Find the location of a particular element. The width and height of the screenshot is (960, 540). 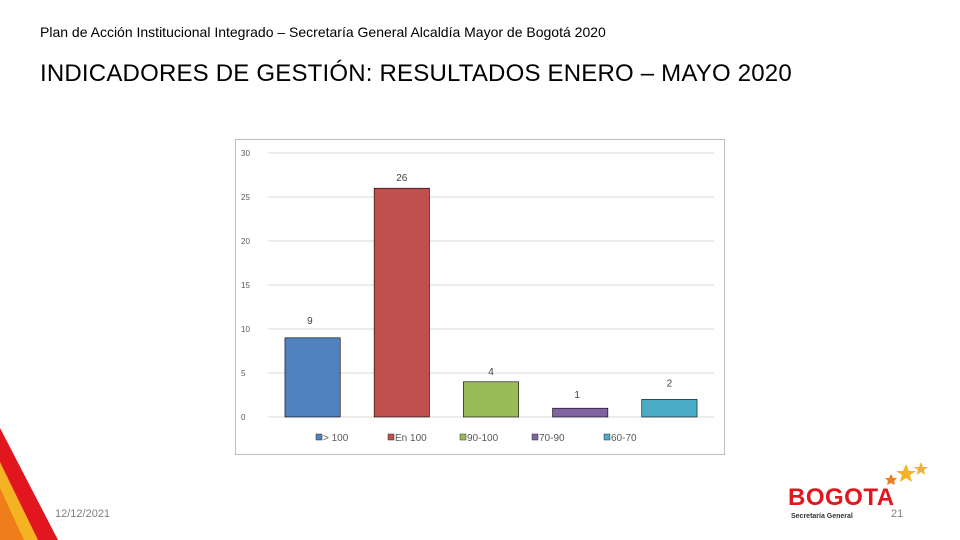

stars-icon is located at coordinates (906, 473).